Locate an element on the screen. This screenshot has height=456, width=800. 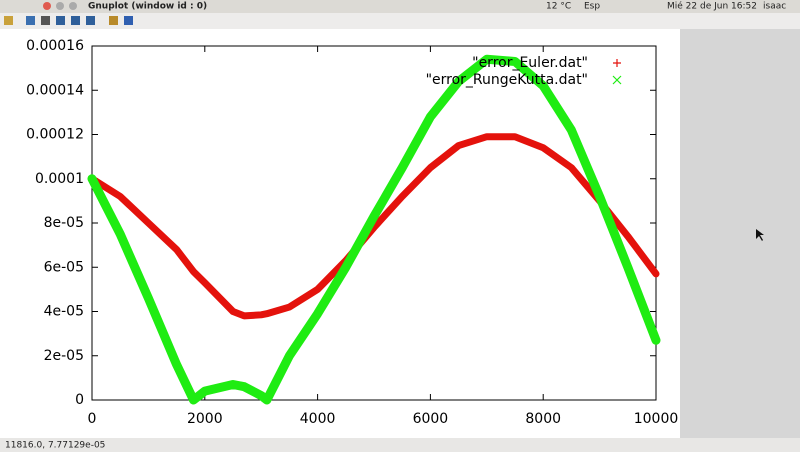
y-tick-label: 6e-05 is located at coordinates (64, 267).